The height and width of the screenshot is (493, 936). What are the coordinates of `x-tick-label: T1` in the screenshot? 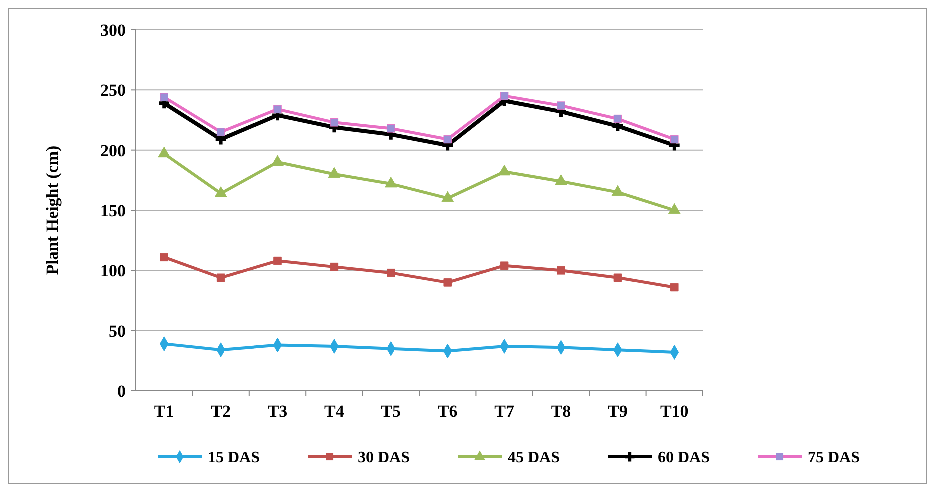 It's located at (164, 411).